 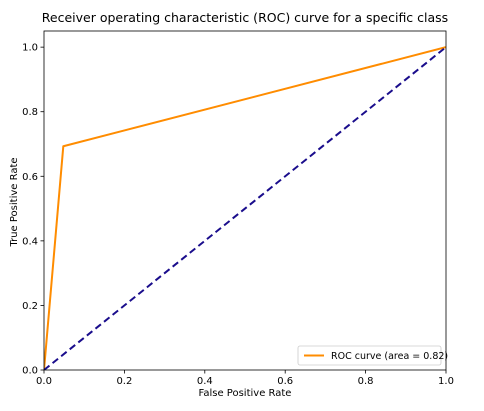 What do you see at coordinates (30, 112) in the screenshot?
I see `y-tick-label: 0.8` at bounding box center [30, 112].